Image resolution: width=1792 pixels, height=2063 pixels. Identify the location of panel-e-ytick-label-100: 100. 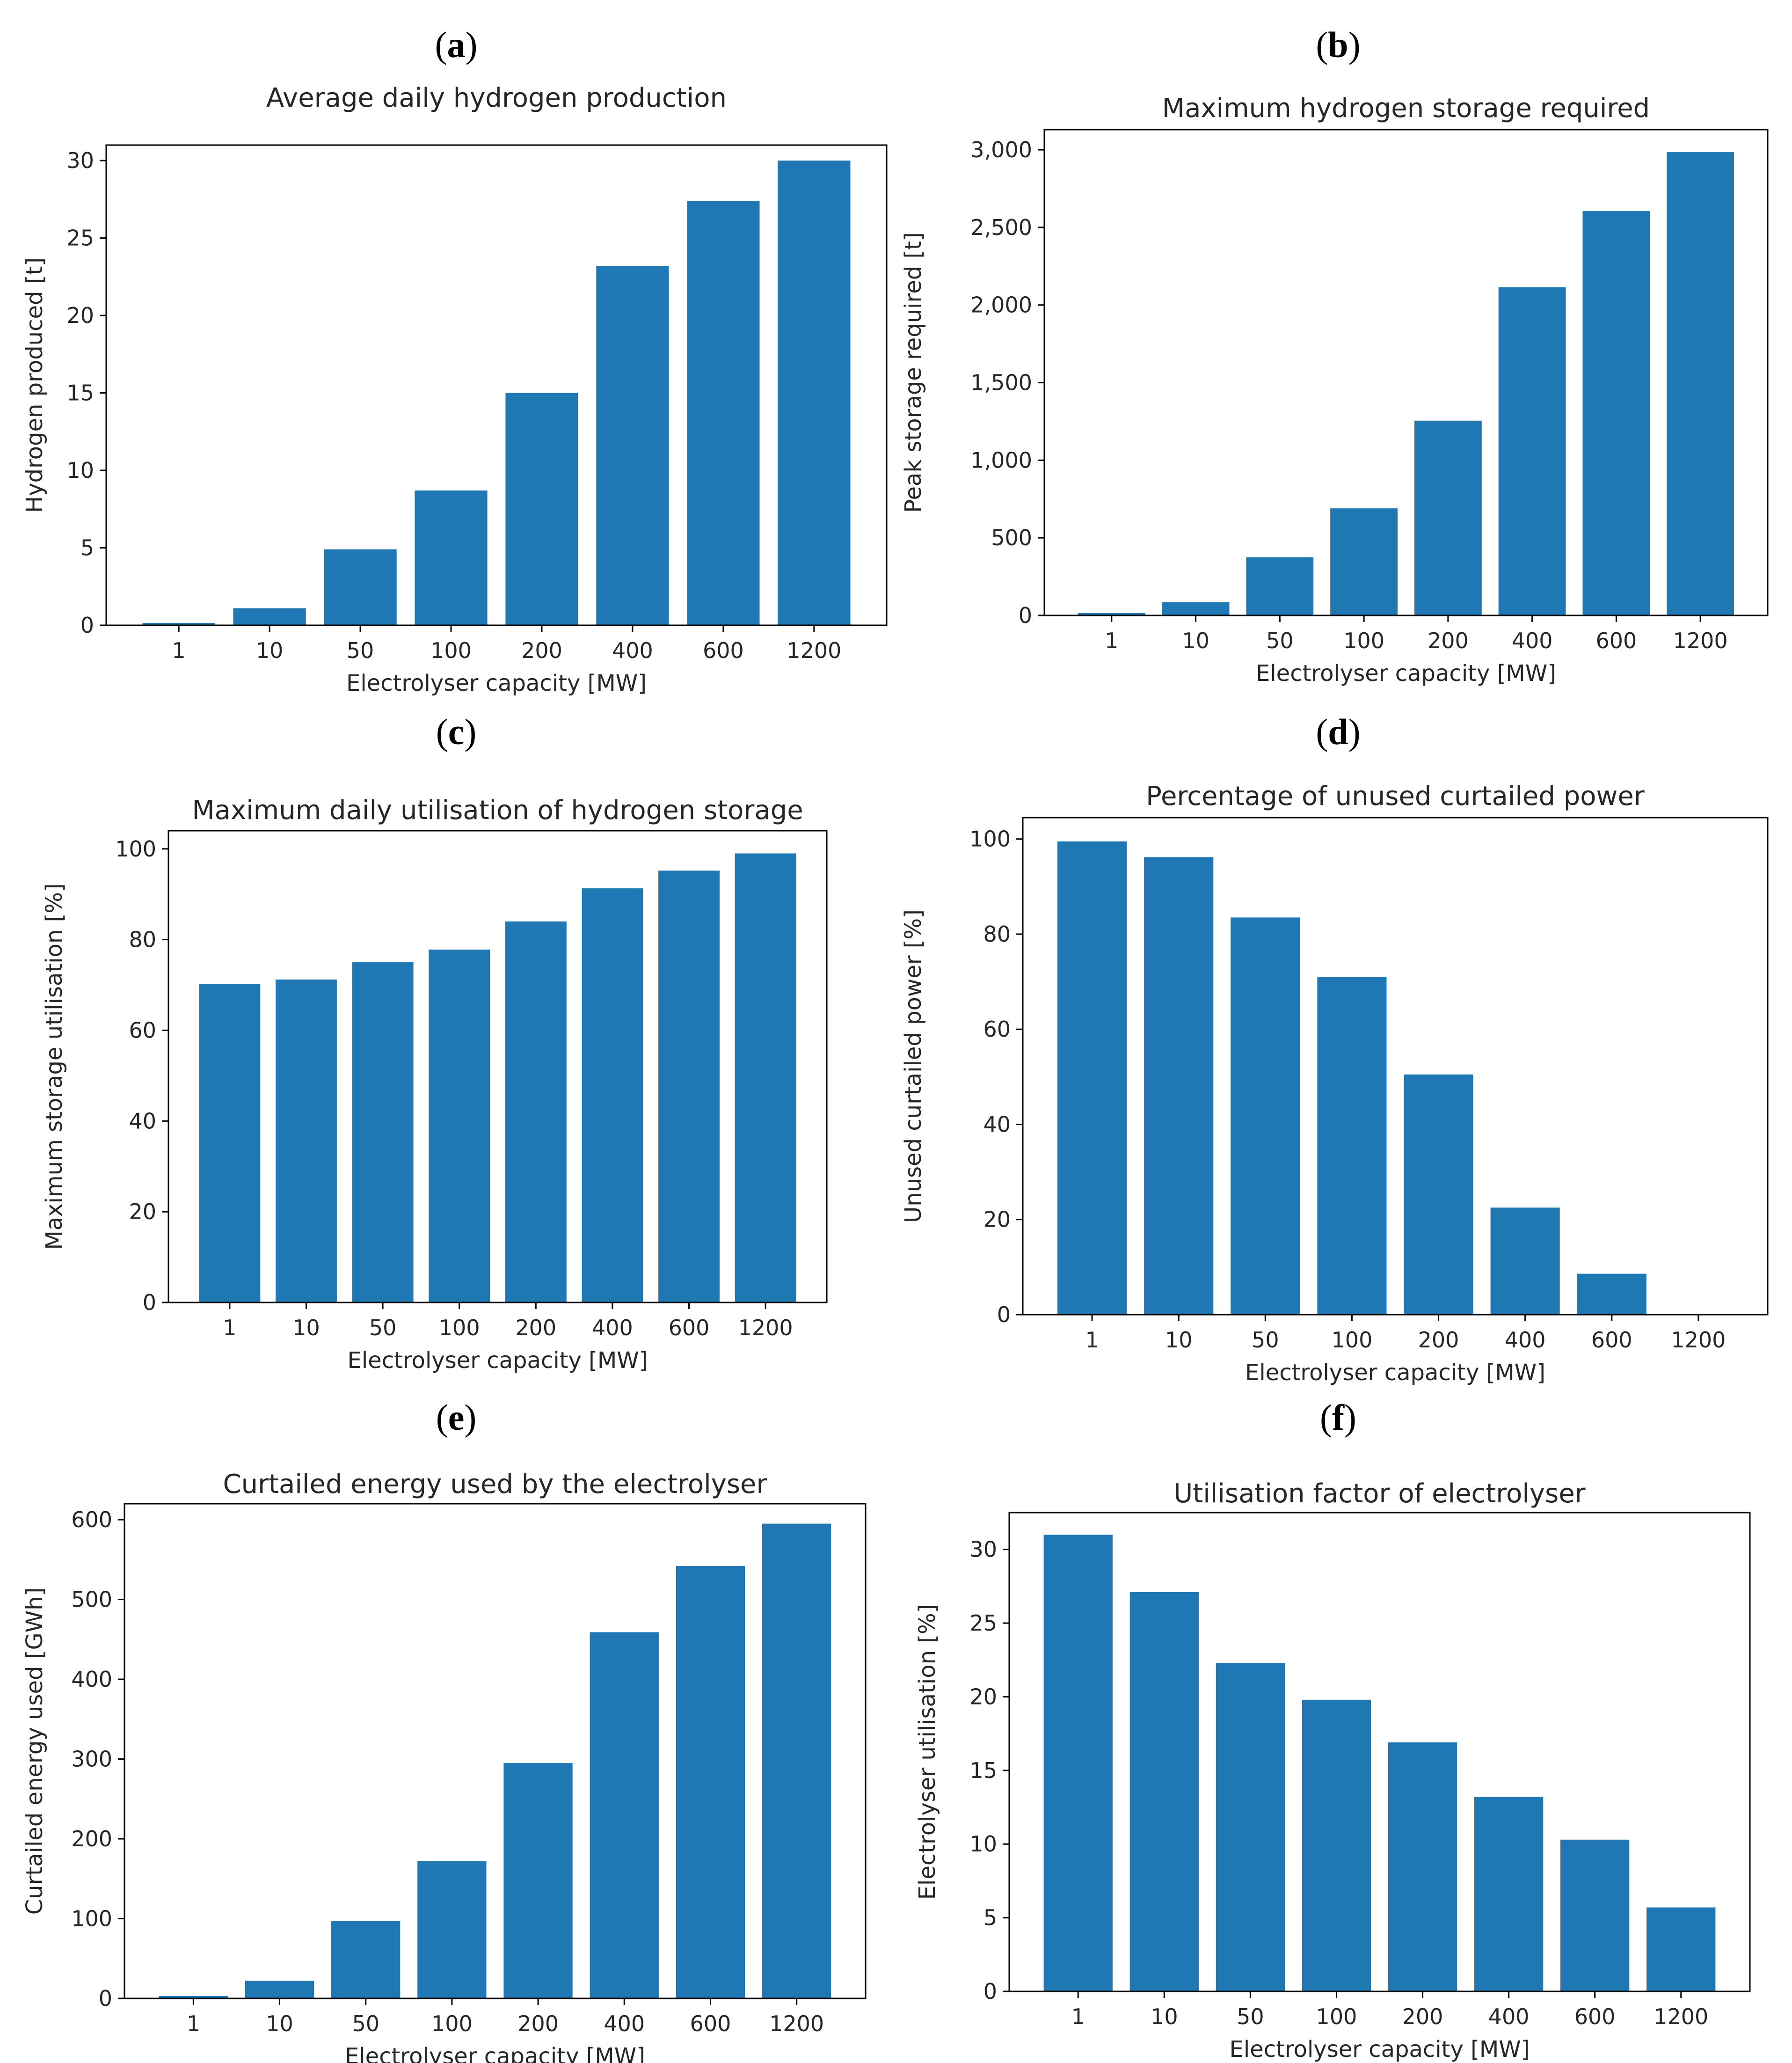
(91, 1919).